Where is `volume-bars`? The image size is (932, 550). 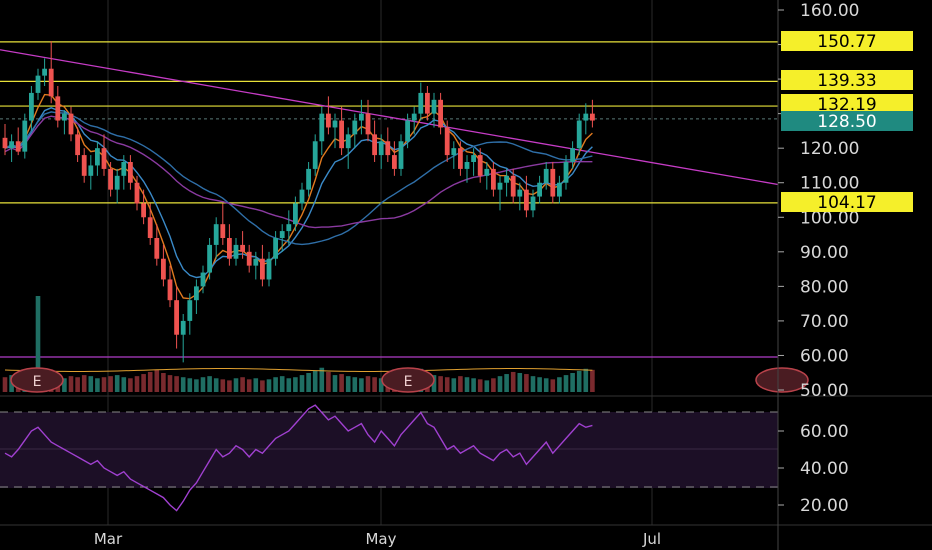
volume-bars is located at coordinates (298, 344).